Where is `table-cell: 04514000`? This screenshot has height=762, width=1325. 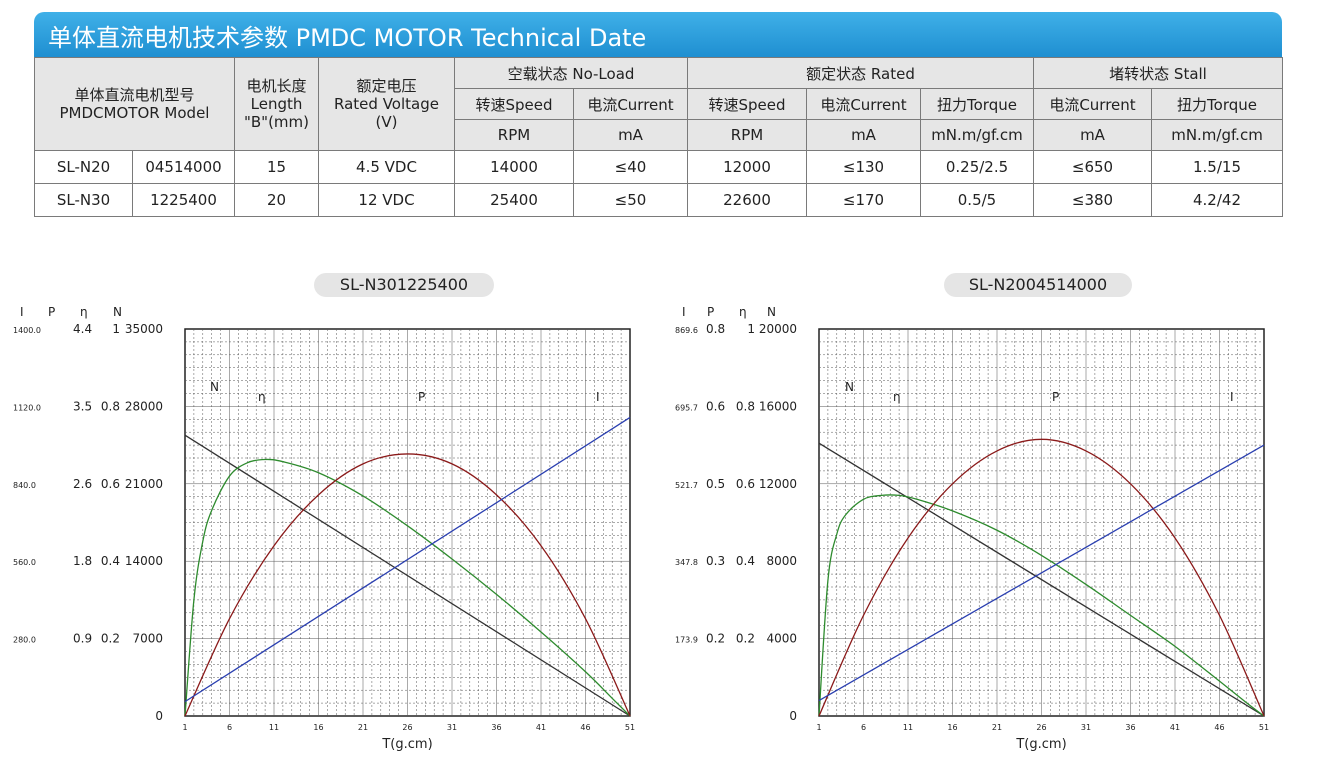
table-cell: 04514000 is located at coordinates (183, 167).